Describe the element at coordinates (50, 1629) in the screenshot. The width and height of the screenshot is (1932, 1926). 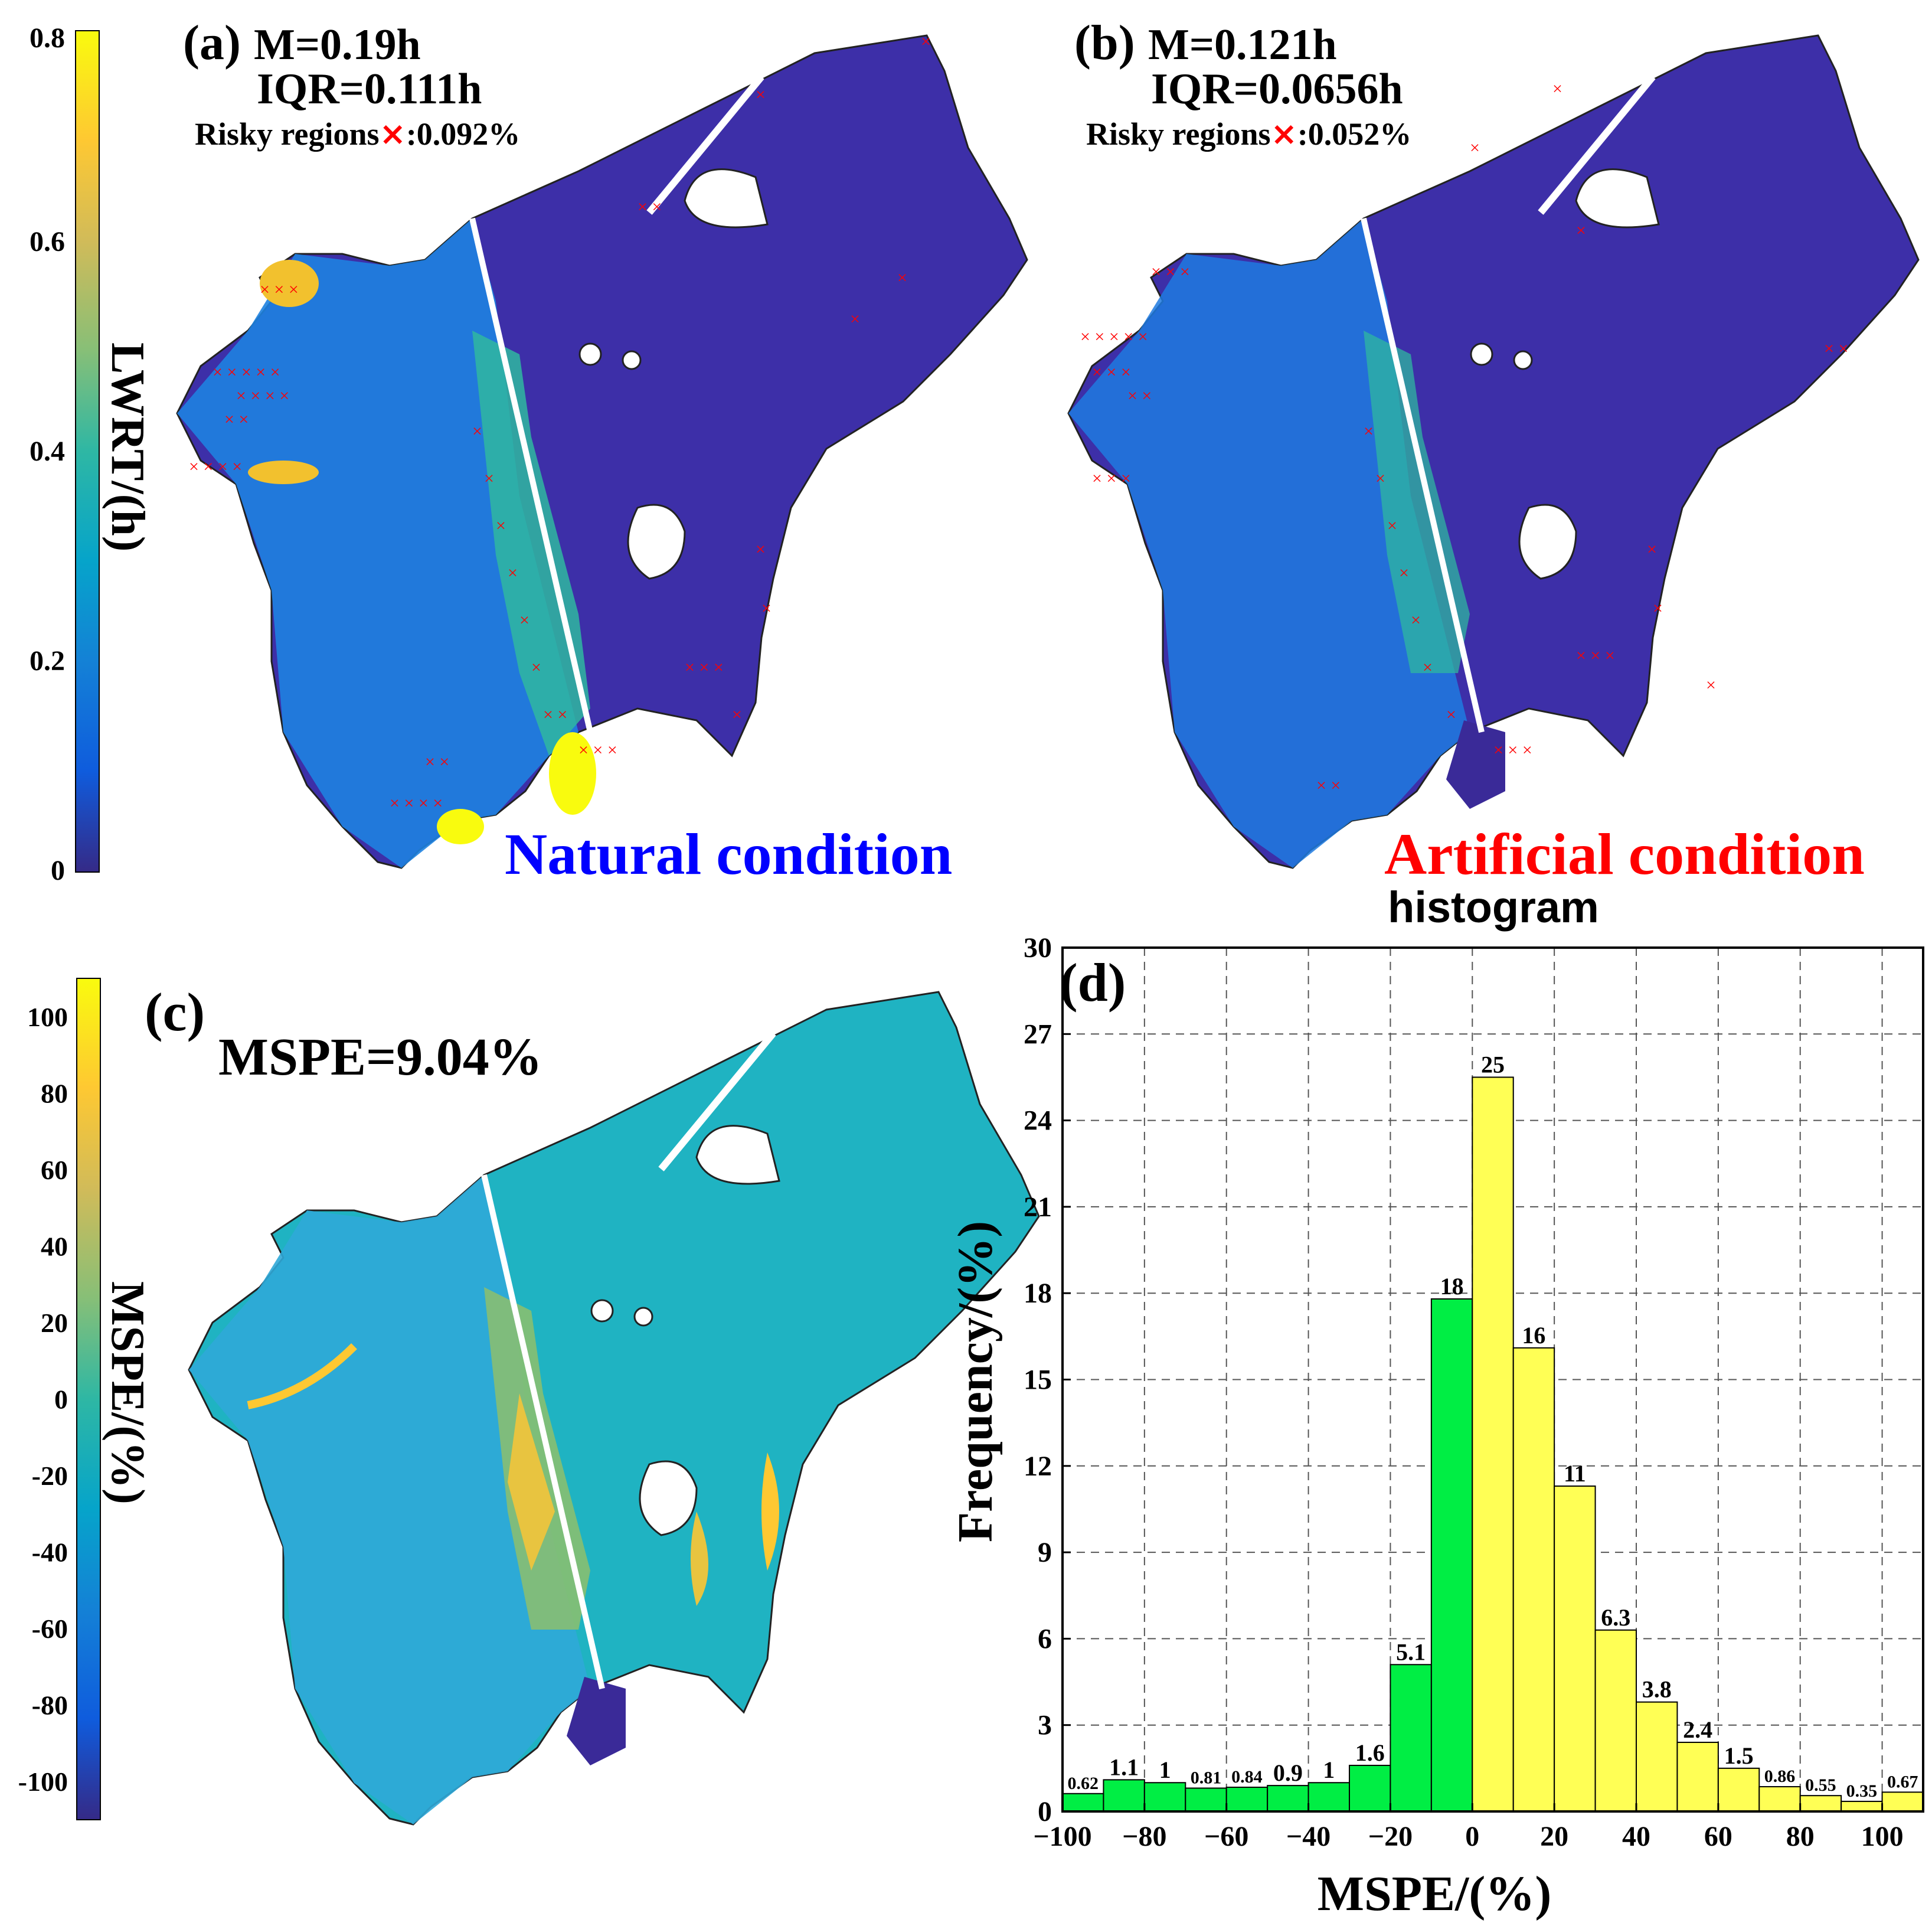
I see `mspe-tick: -60` at that location.